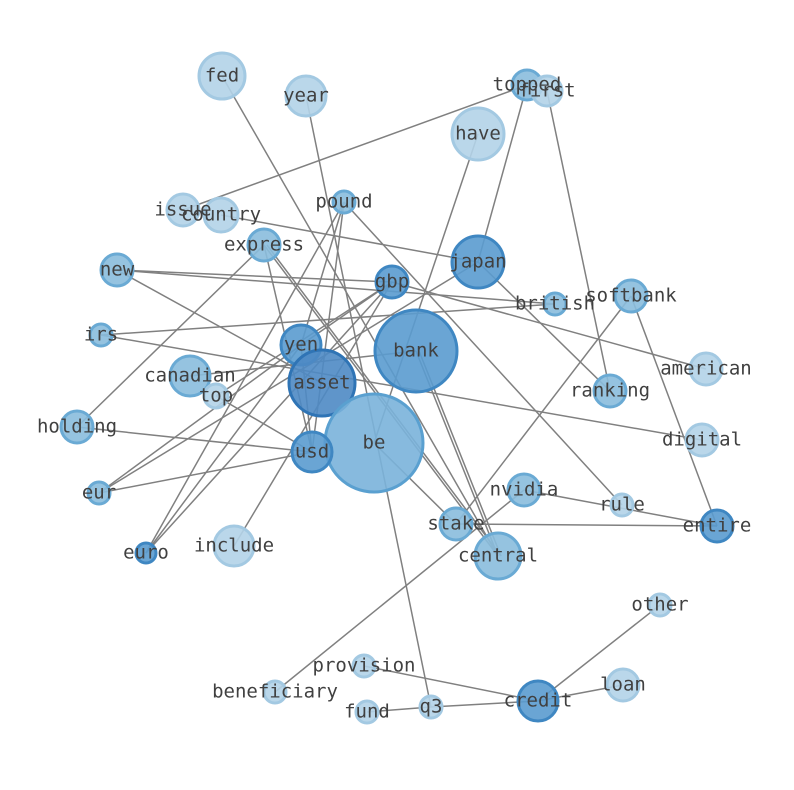 This screenshot has height=790, width=794. I want to click on node-label: digital, so click(702, 440).